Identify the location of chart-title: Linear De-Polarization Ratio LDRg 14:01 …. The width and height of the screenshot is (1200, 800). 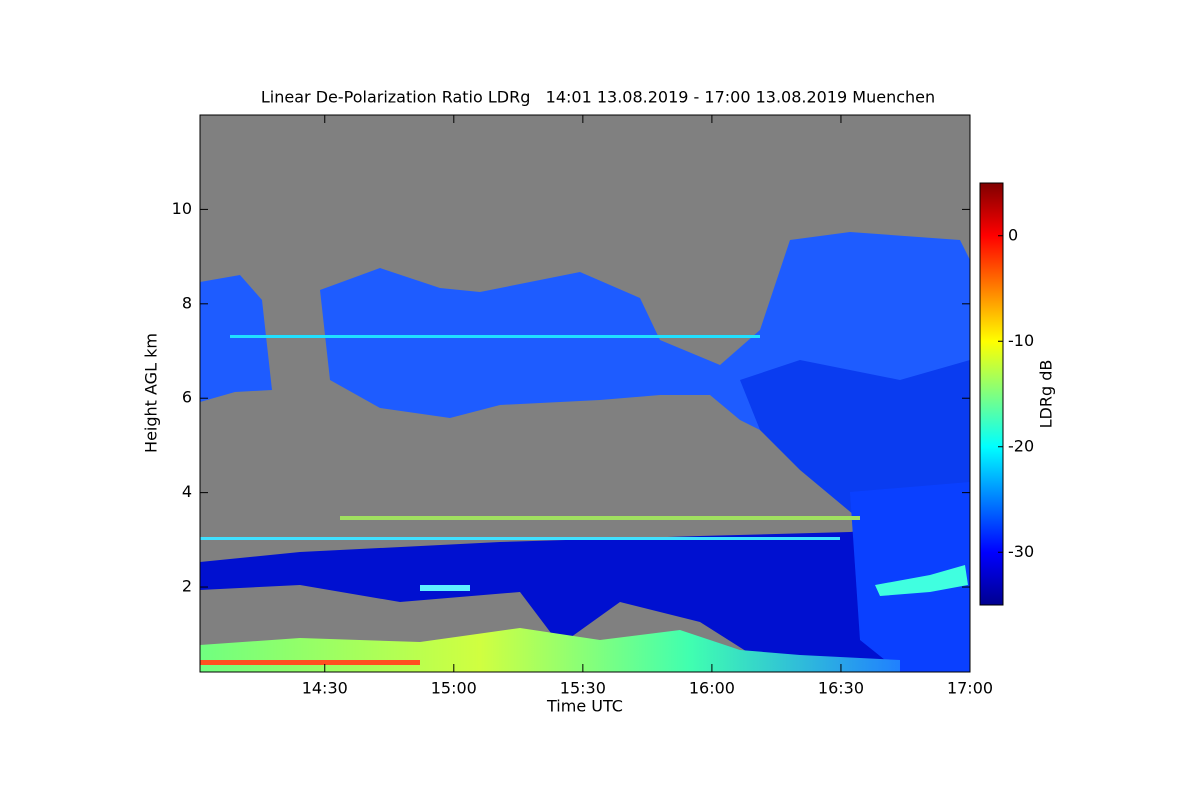
(598, 97).